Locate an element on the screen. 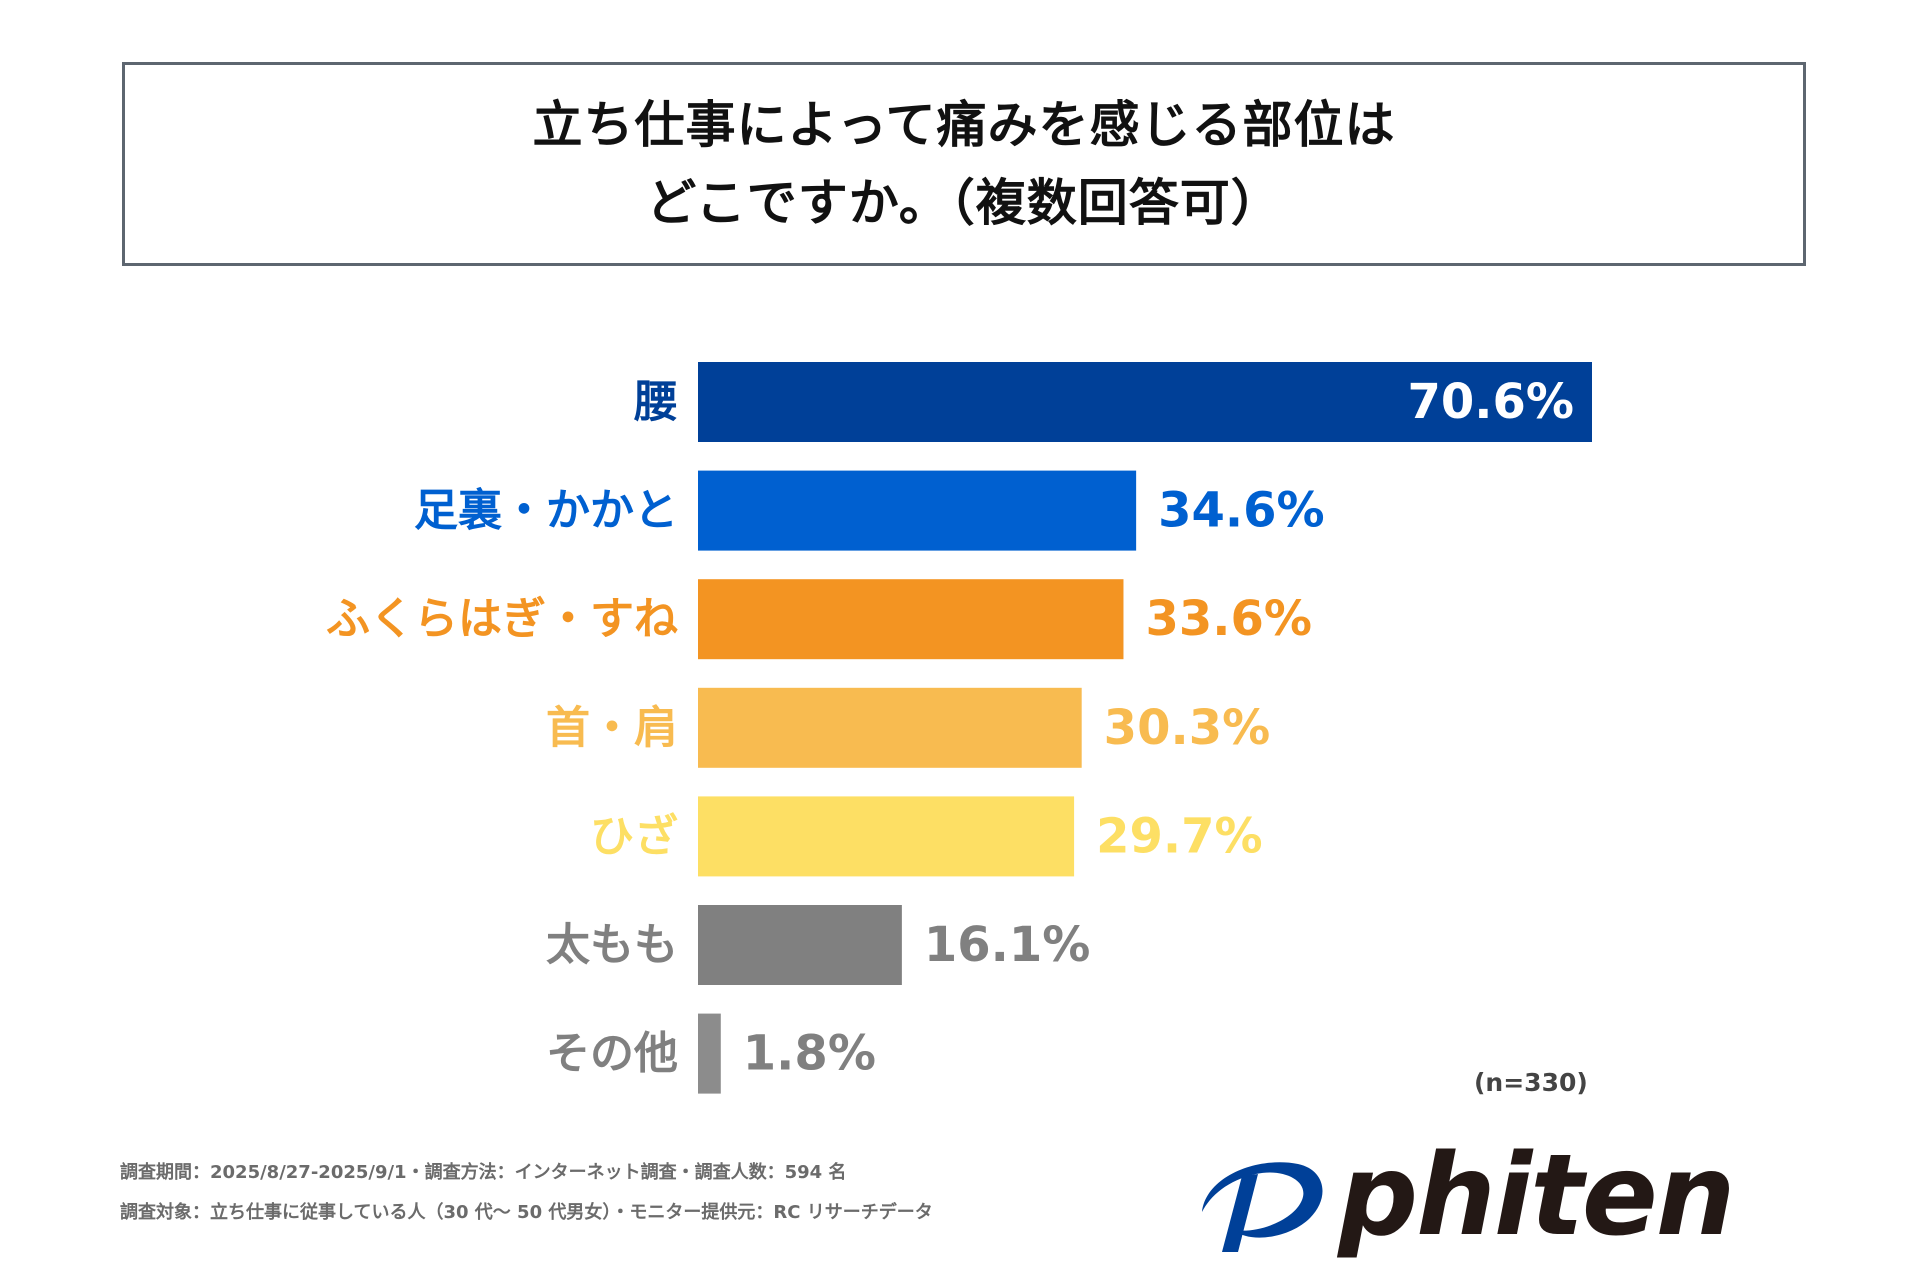  value-label-5: 16.1% is located at coordinates (1007, 945).